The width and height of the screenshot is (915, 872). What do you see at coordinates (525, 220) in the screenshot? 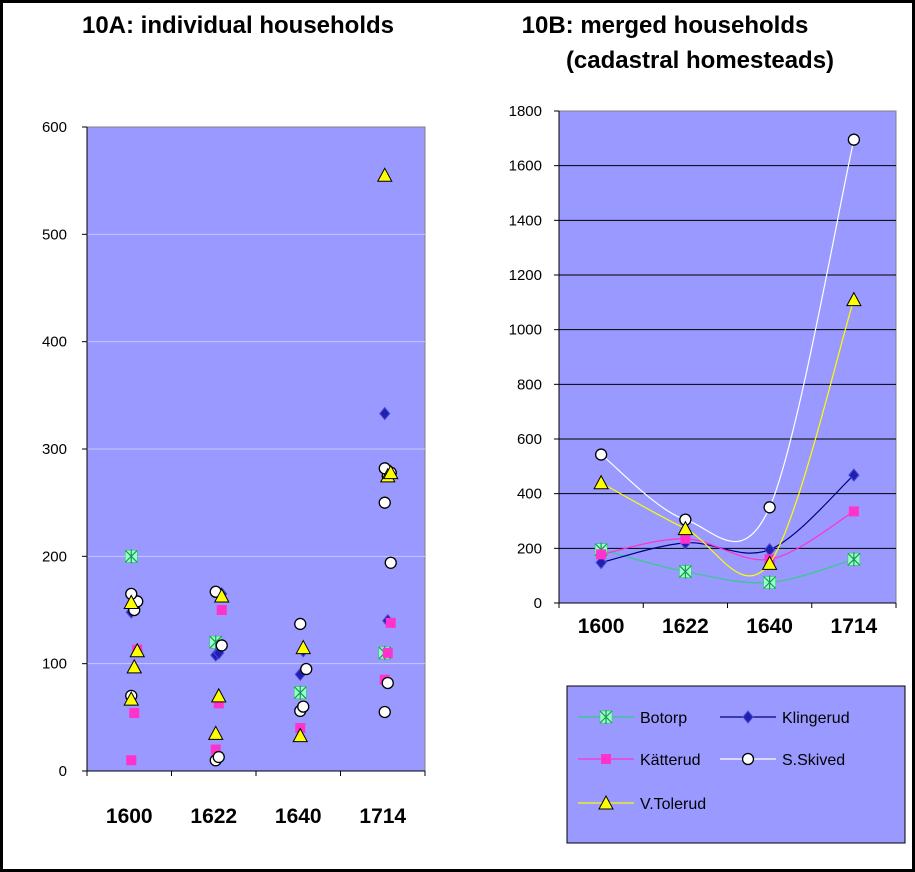
I see `chart-b-y-tick-label: 1400` at bounding box center [525, 220].